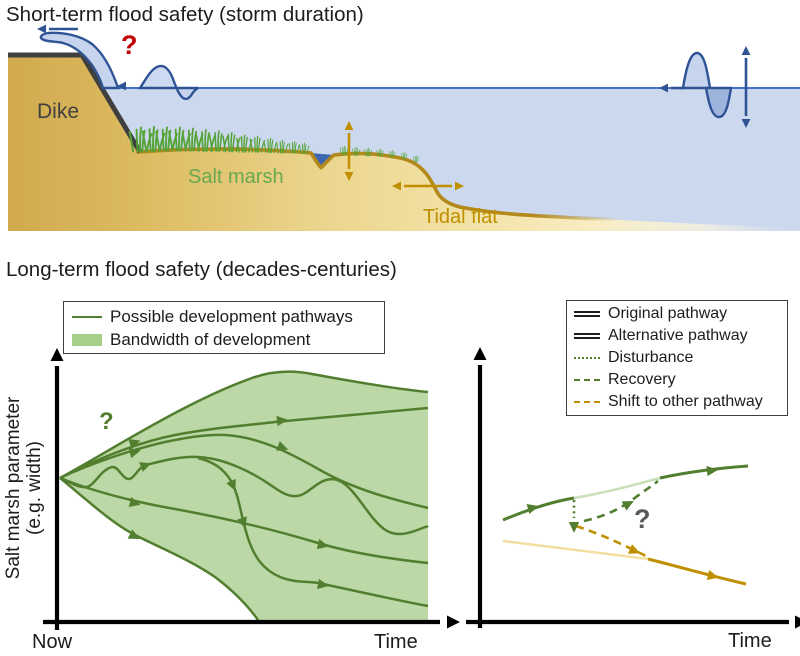 This screenshot has height=656, width=800. Describe the element at coordinates (587, 402) in the screenshot. I see `shift-swatch` at that location.